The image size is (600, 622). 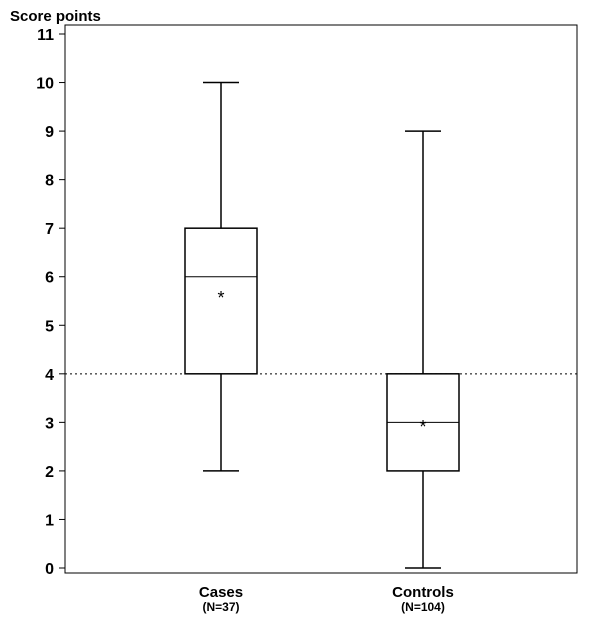 What do you see at coordinates (49, 181) in the screenshot?
I see `y-tick-label: 8` at bounding box center [49, 181].